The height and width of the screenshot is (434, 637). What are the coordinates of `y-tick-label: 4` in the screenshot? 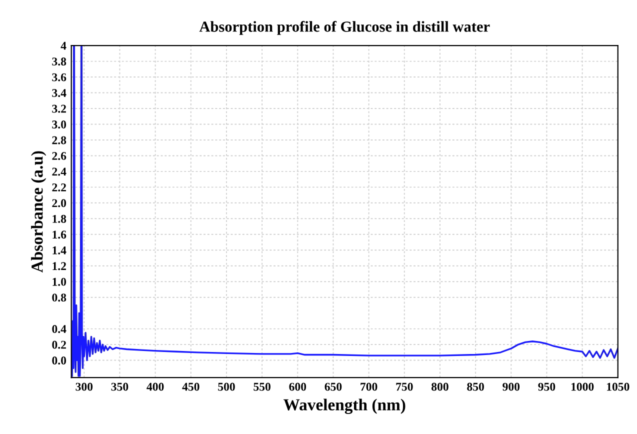 It's located at (63, 46).